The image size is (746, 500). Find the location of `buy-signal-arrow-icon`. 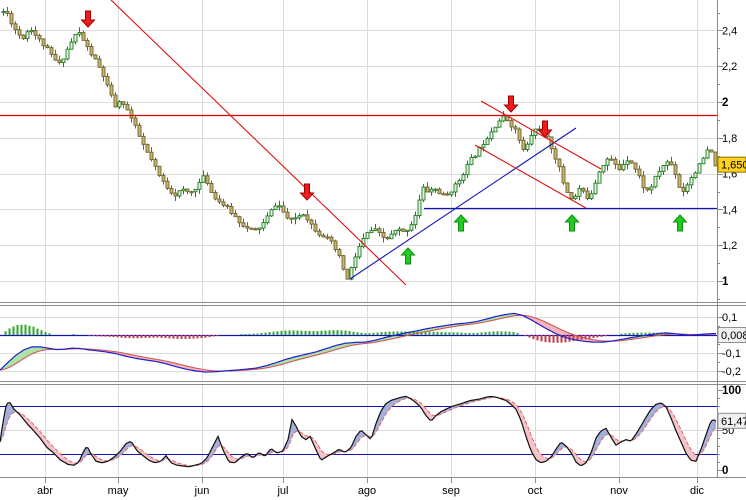

buy-signal-arrow-icon is located at coordinates (408, 256).